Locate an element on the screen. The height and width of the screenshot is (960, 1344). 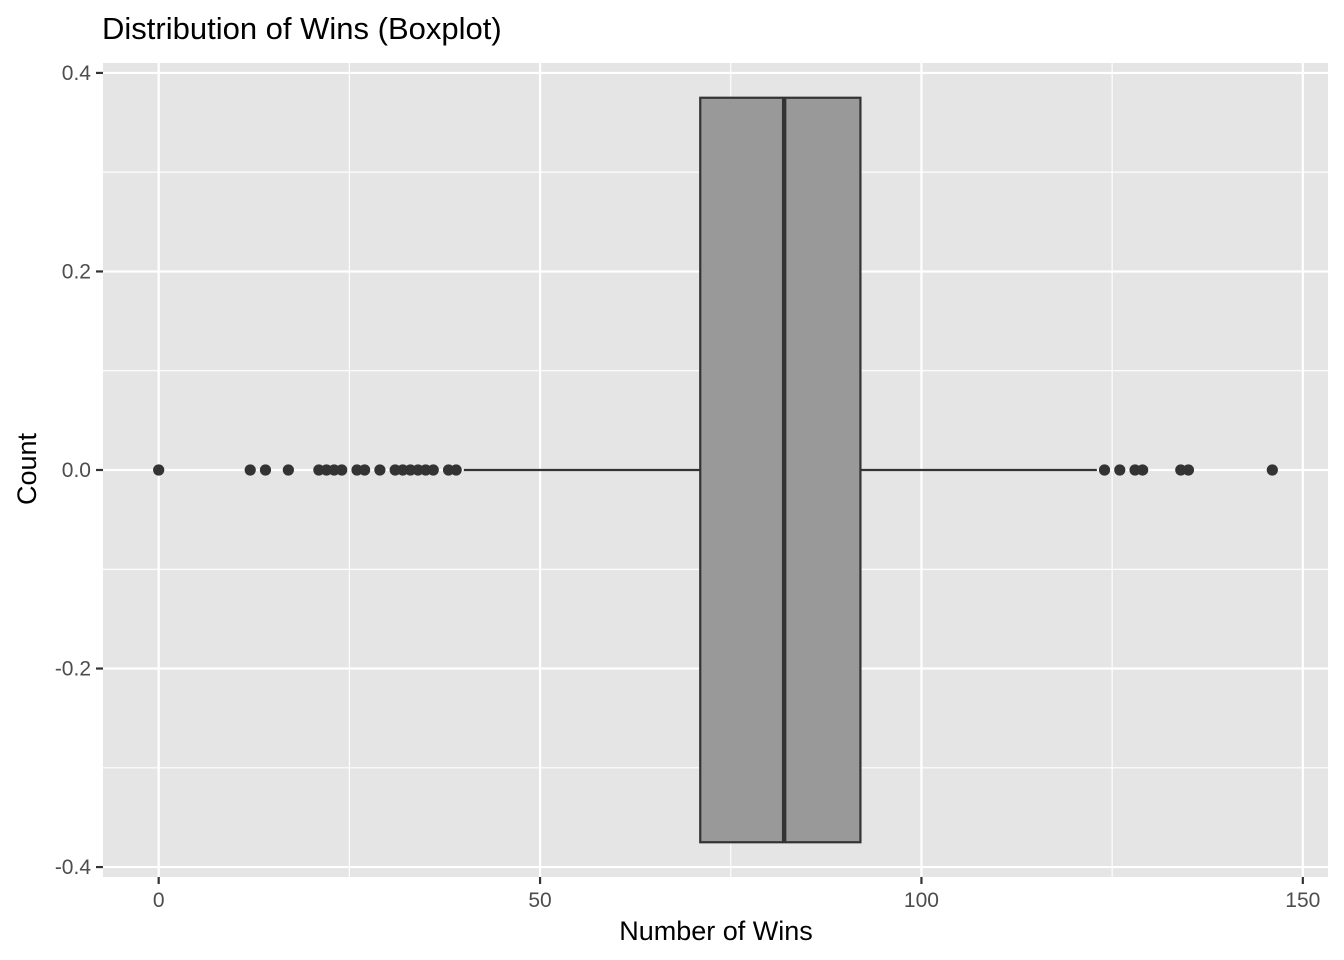
y-tick-label: 0.0 is located at coordinates (76, 470).